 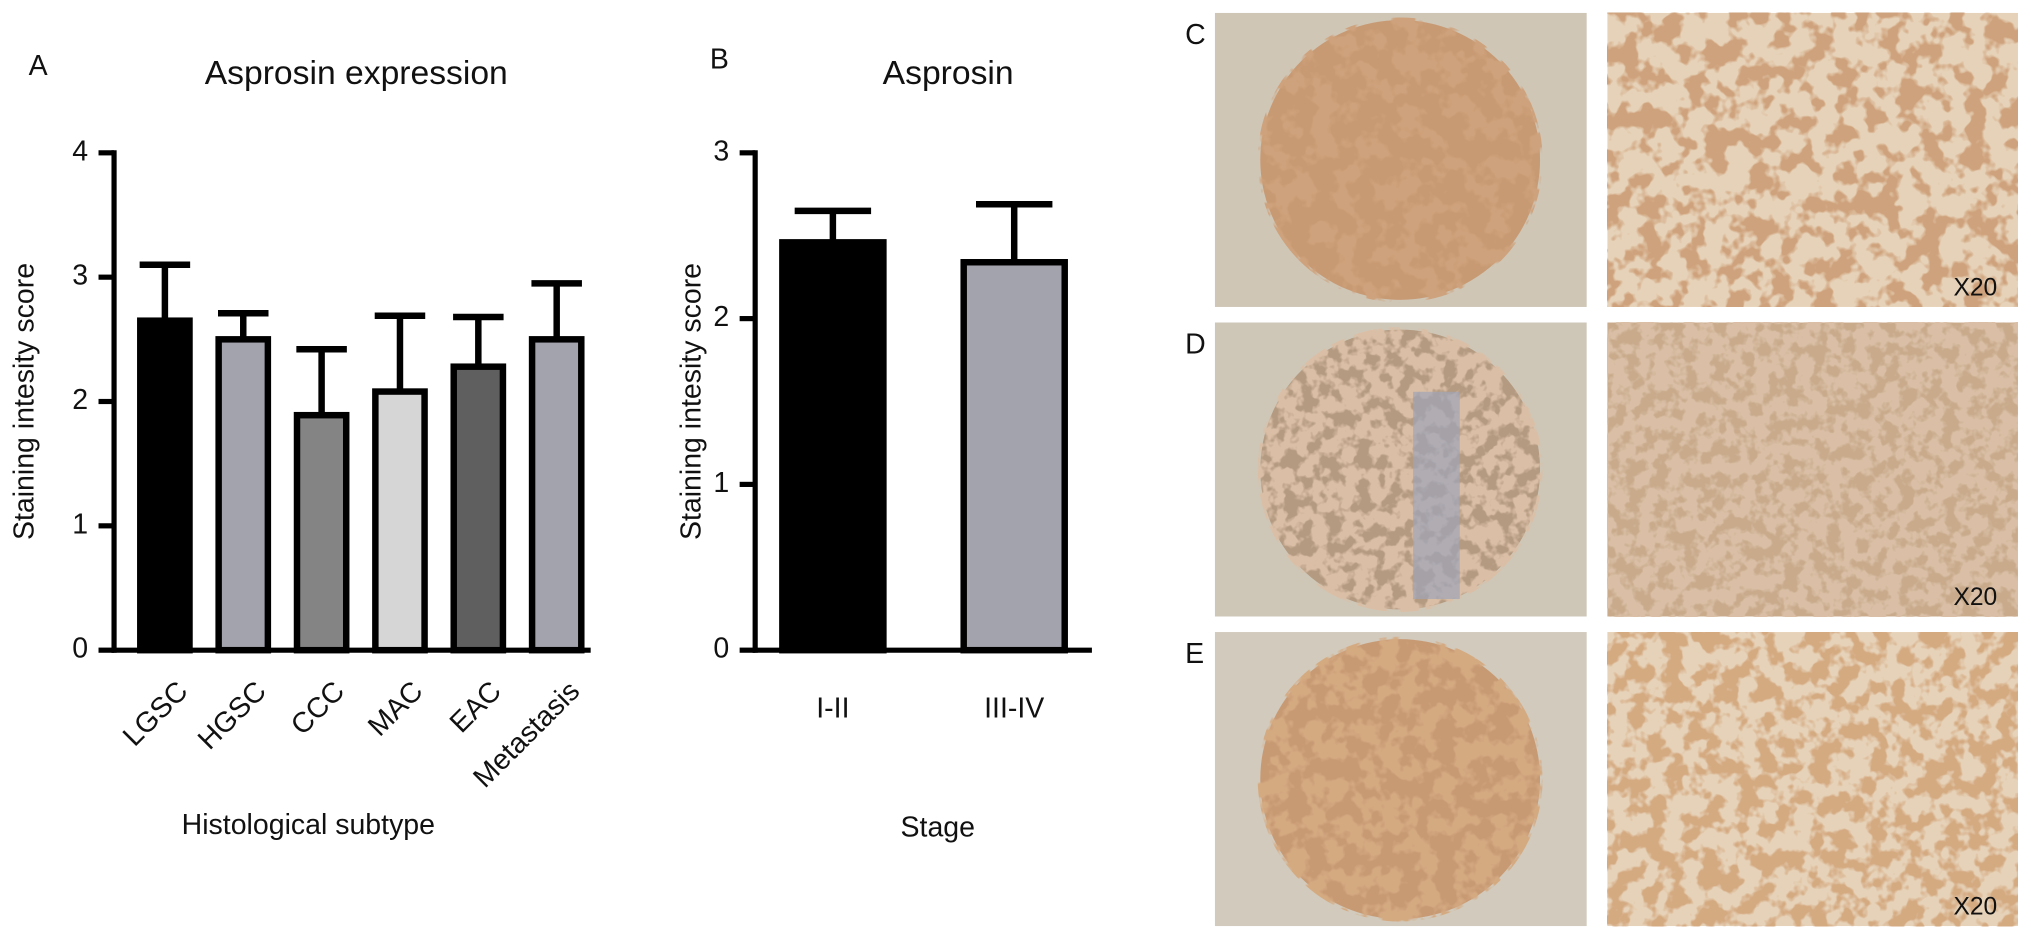 What do you see at coordinates (308, 825) in the screenshot?
I see `x-axis-label: Histological subtype` at bounding box center [308, 825].